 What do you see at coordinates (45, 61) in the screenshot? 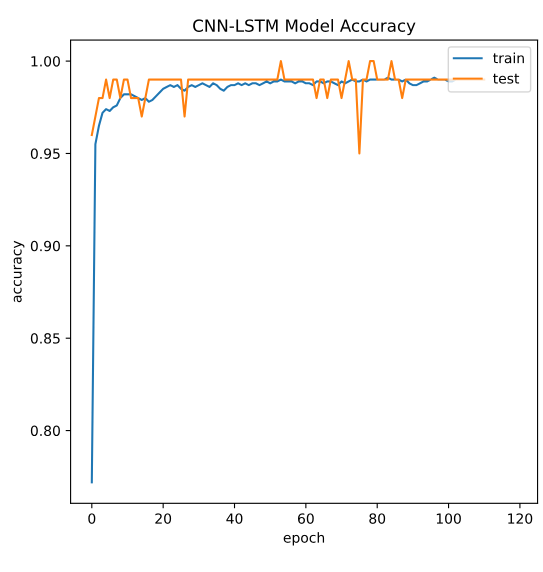
I see `y-tick-label: 1.00` at bounding box center [45, 61].